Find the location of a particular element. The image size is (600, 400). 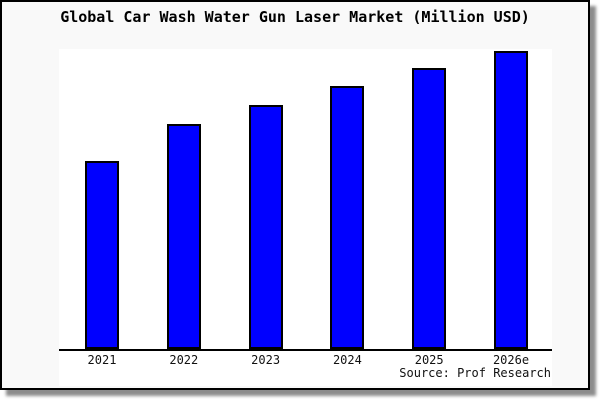

x-axis-line is located at coordinates (305, 350).